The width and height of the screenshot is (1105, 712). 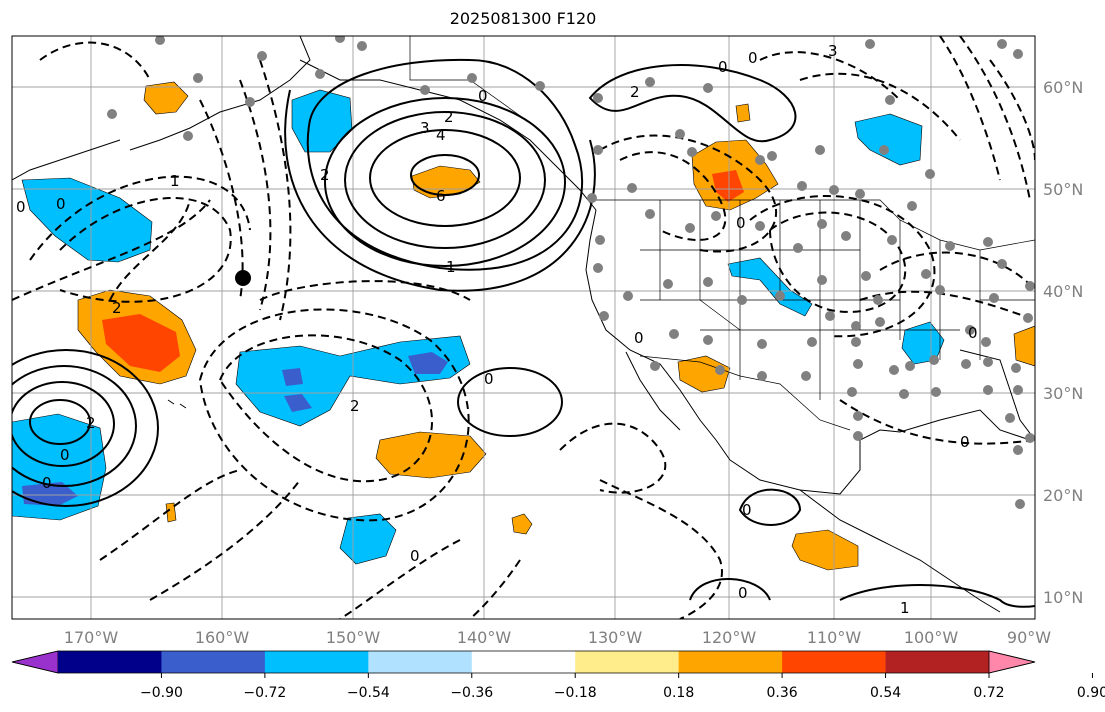 What do you see at coordinates (1012, 662) in the screenshot?
I see `colorbar-extend-max` at bounding box center [1012, 662].